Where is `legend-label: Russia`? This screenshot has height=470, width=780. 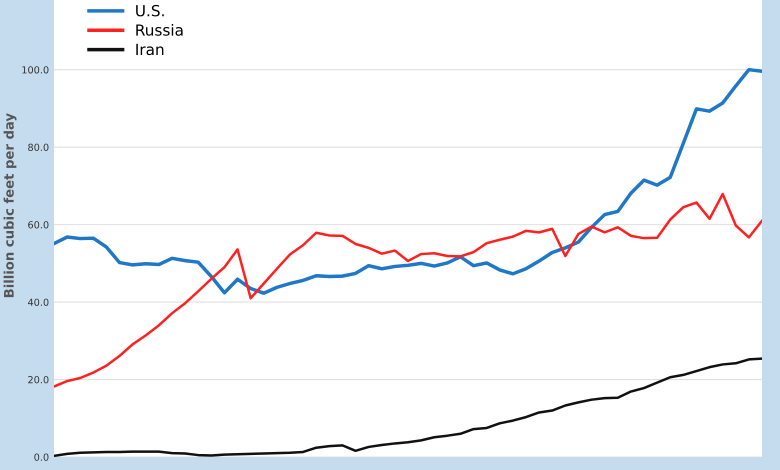 legend-label: Russia is located at coordinates (159, 30).